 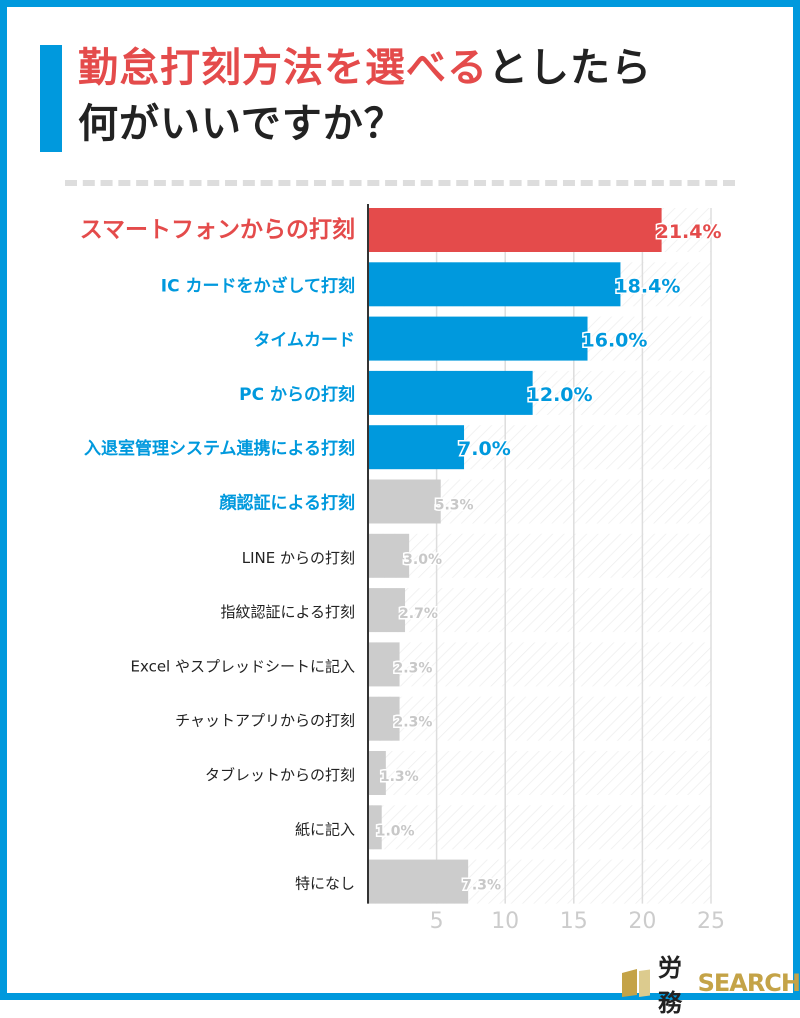 I want to click on value-label: 7.3%, so click(x=481, y=886).